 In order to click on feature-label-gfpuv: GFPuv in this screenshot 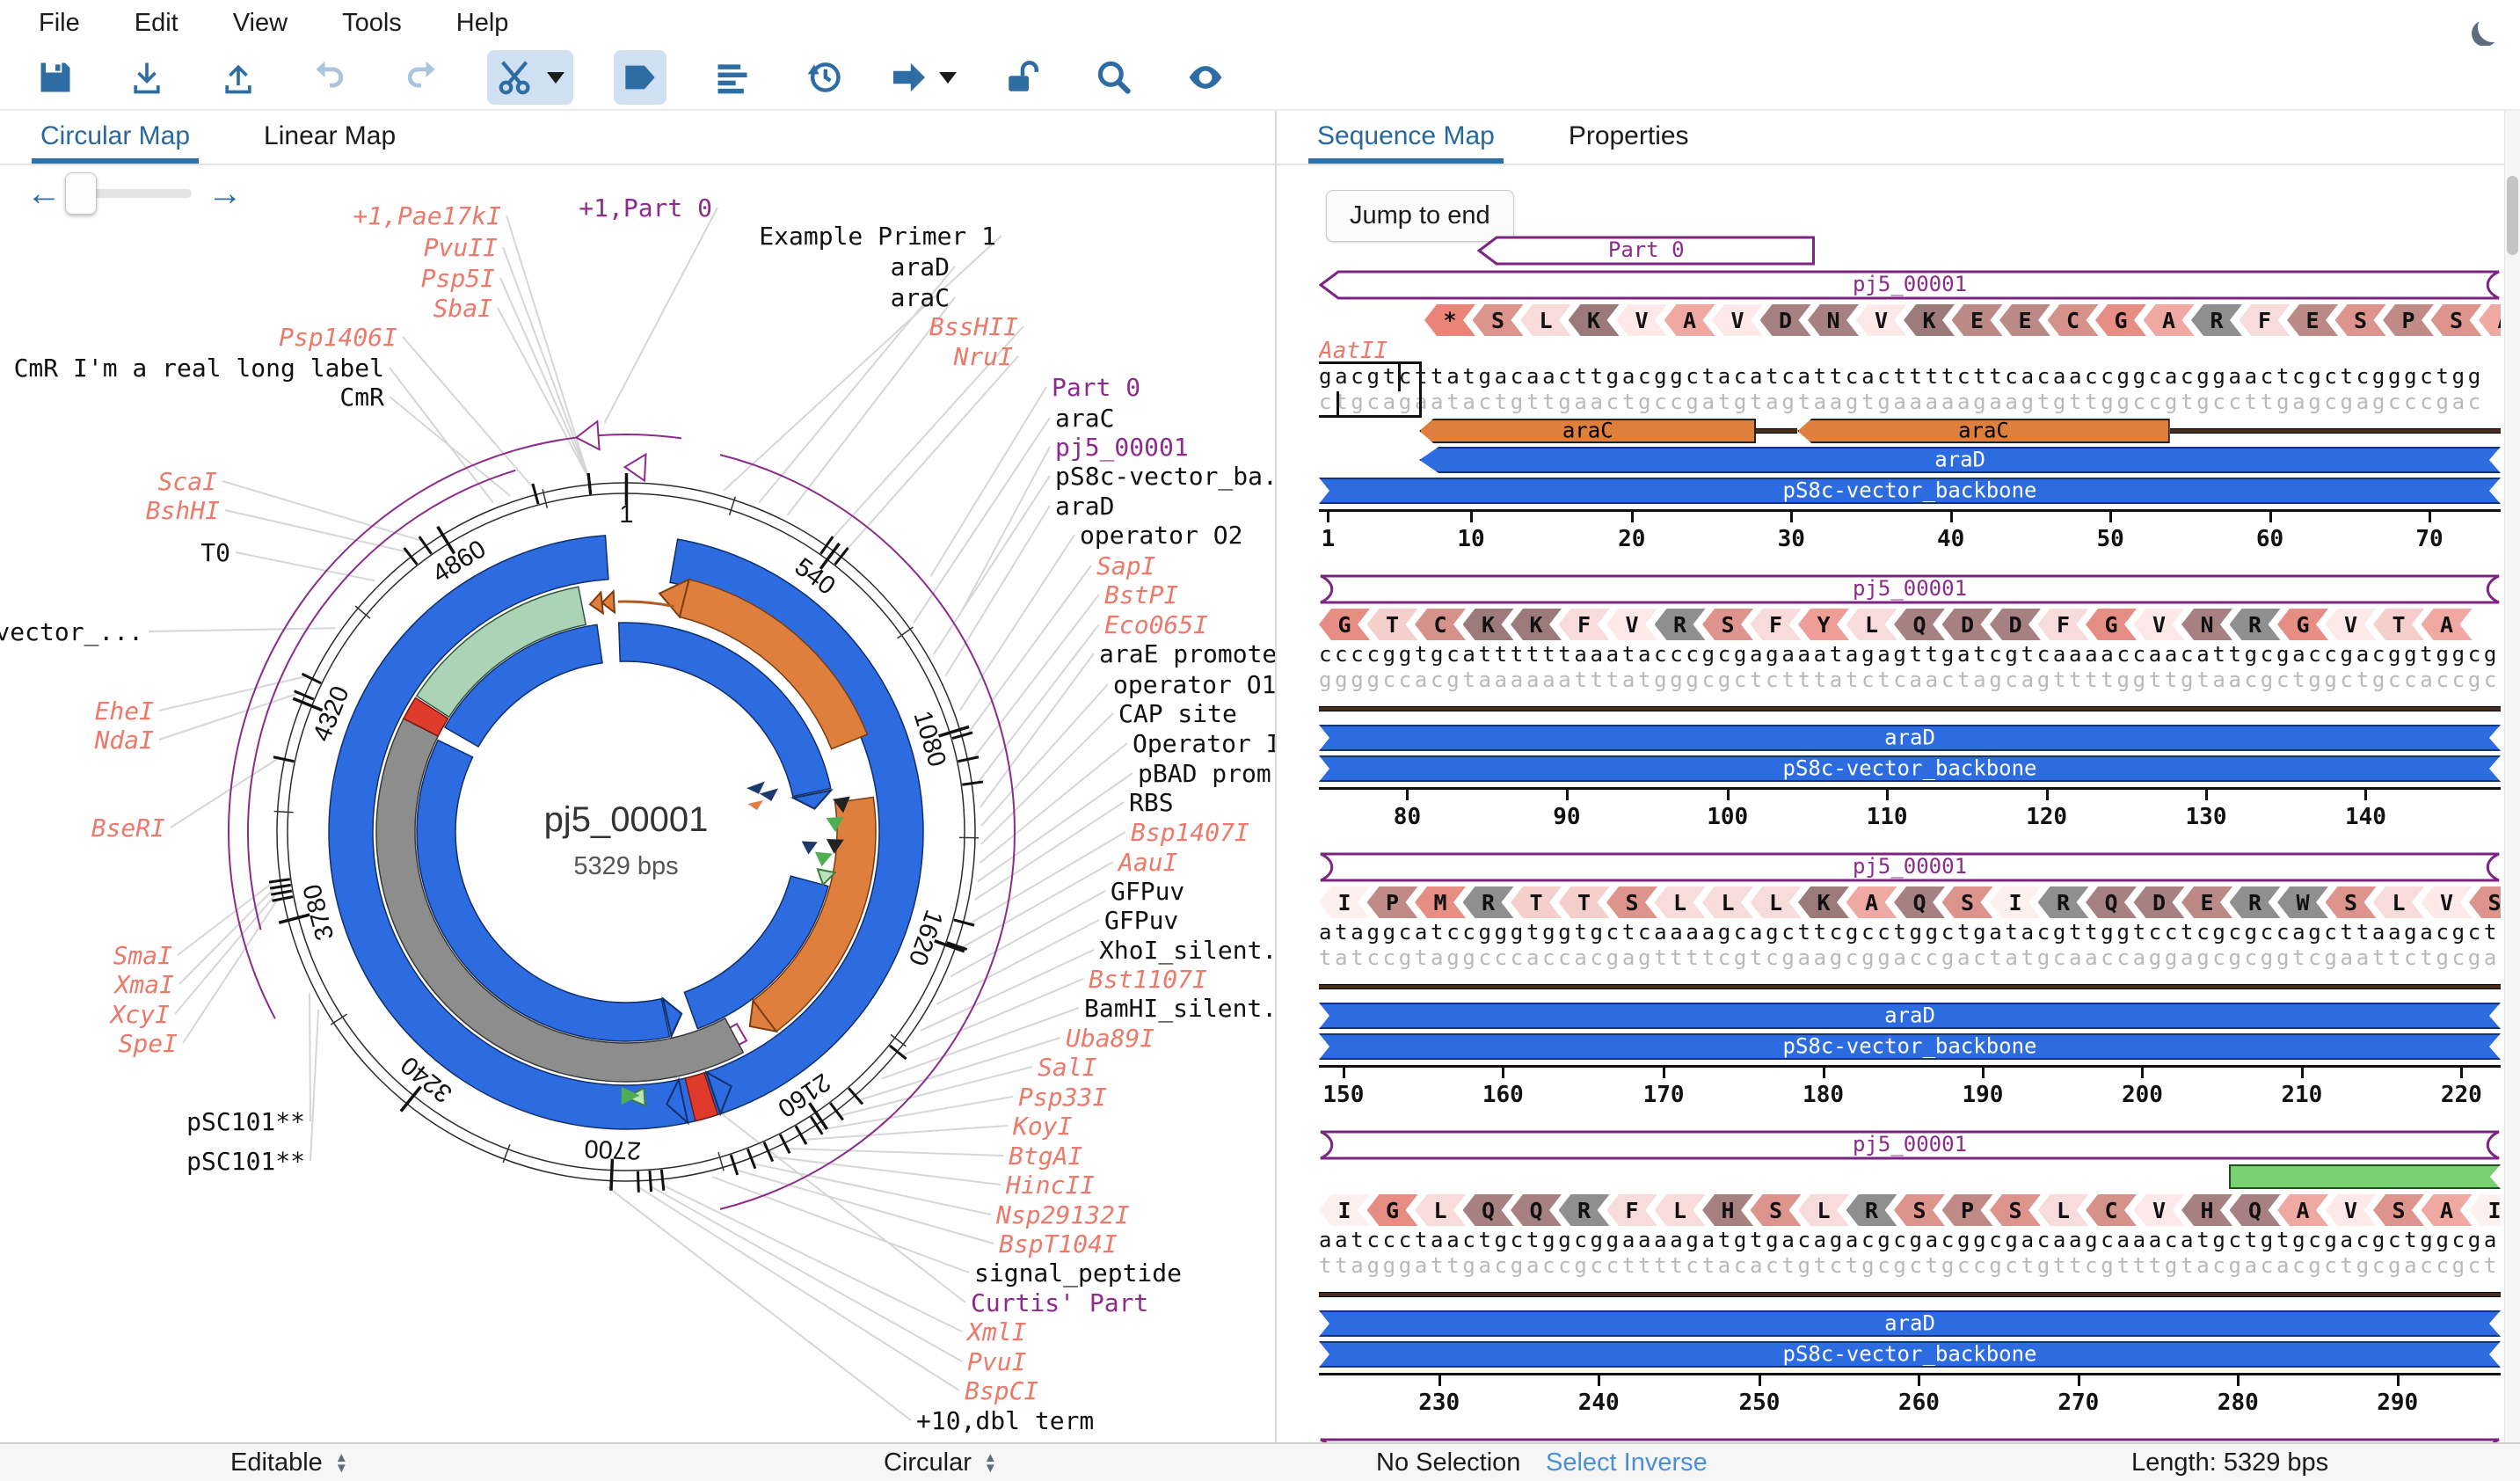, I will do `click(1141, 920)`.